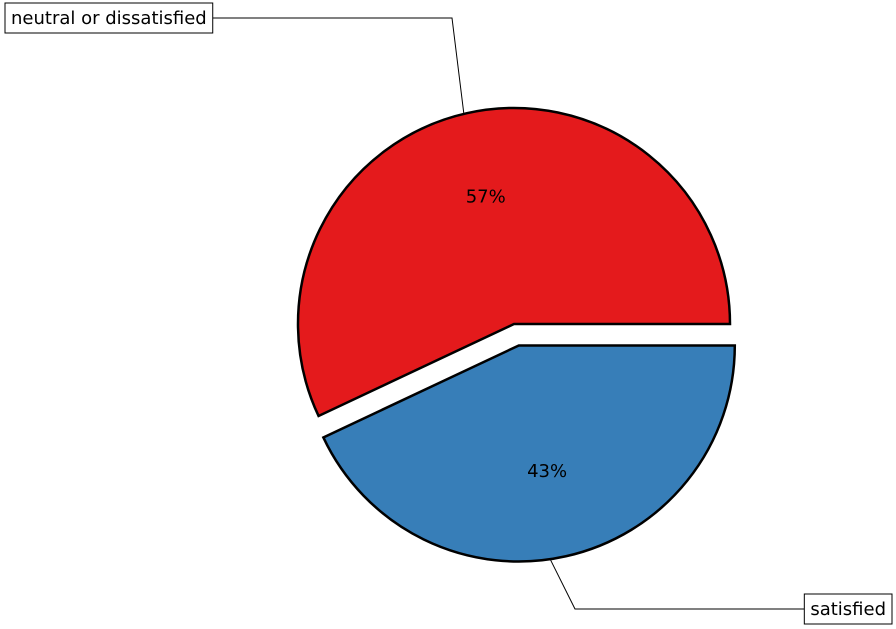 The width and height of the screenshot is (896, 629). I want to click on slice-label-satisfied: satisfied, so click(848, 609).